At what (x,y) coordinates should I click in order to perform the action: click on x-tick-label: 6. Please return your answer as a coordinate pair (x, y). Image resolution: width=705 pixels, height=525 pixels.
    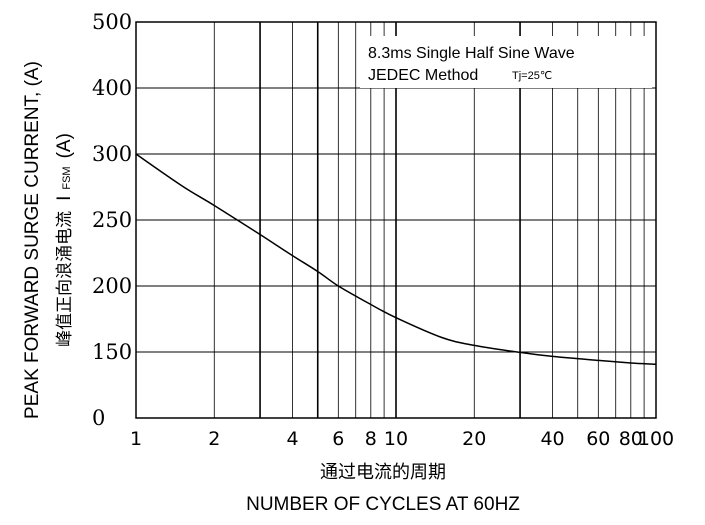
    Looking at the image, I should click on (338, 439).